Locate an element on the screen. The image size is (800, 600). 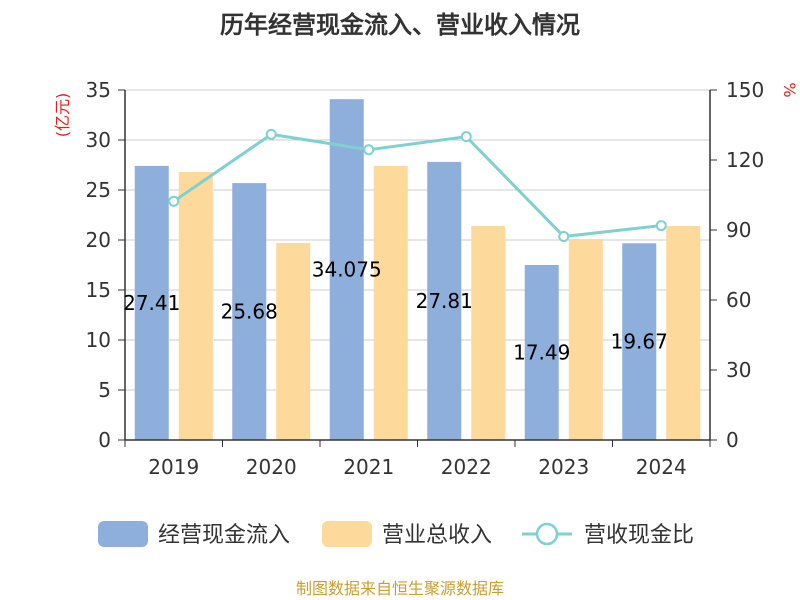
right-tick-label: 60 is located at coordinates (738, 300).